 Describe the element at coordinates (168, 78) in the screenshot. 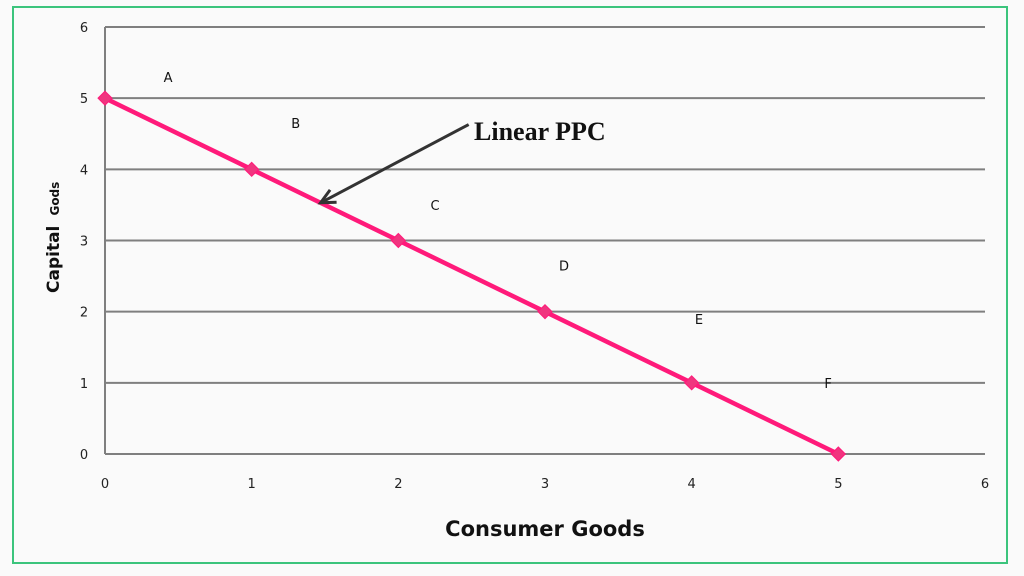

I see `point-label: A` at that location.